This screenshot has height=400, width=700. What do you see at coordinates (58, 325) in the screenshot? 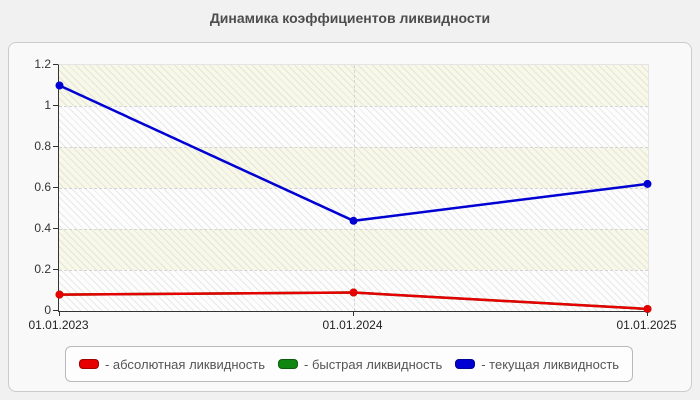
I see `x-tick-label: 01.01.2023` at bounding box center [58, 325].